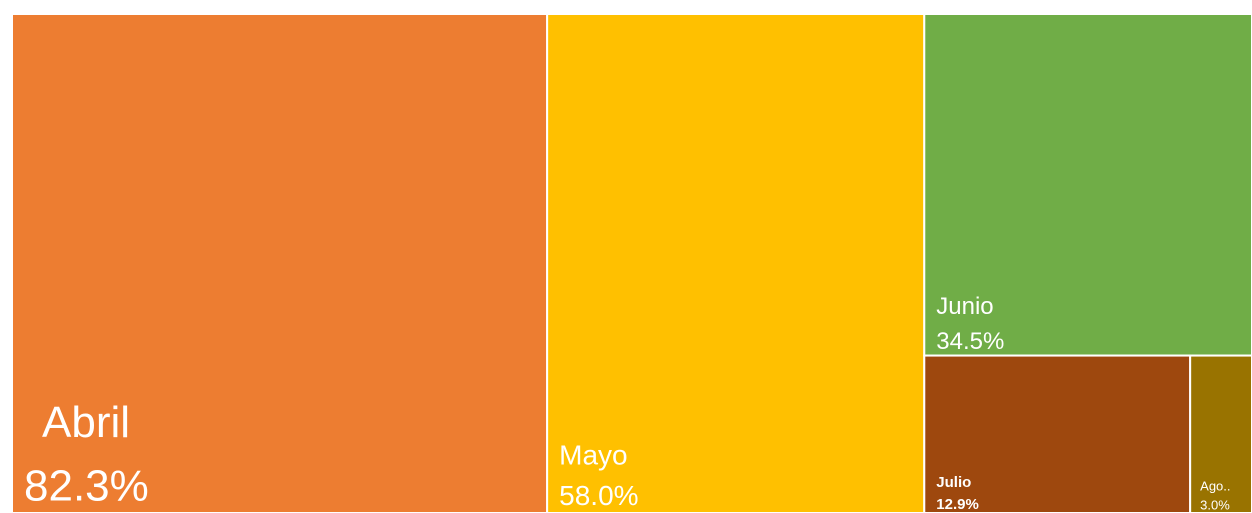 Image resolution: width=1252 pixels, height=513 pixels. What do you see at coordinates (970, 341) in the screenshot?
I see `tile-value-label: 34.5%` at bounding box center [970, 341].